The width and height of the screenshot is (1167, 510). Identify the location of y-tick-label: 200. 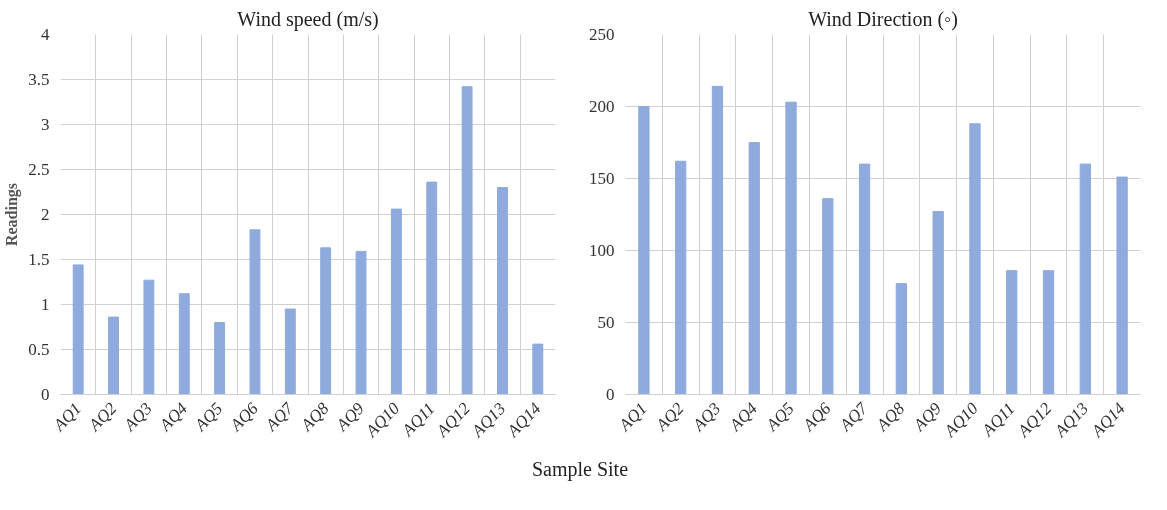
(602, 106).